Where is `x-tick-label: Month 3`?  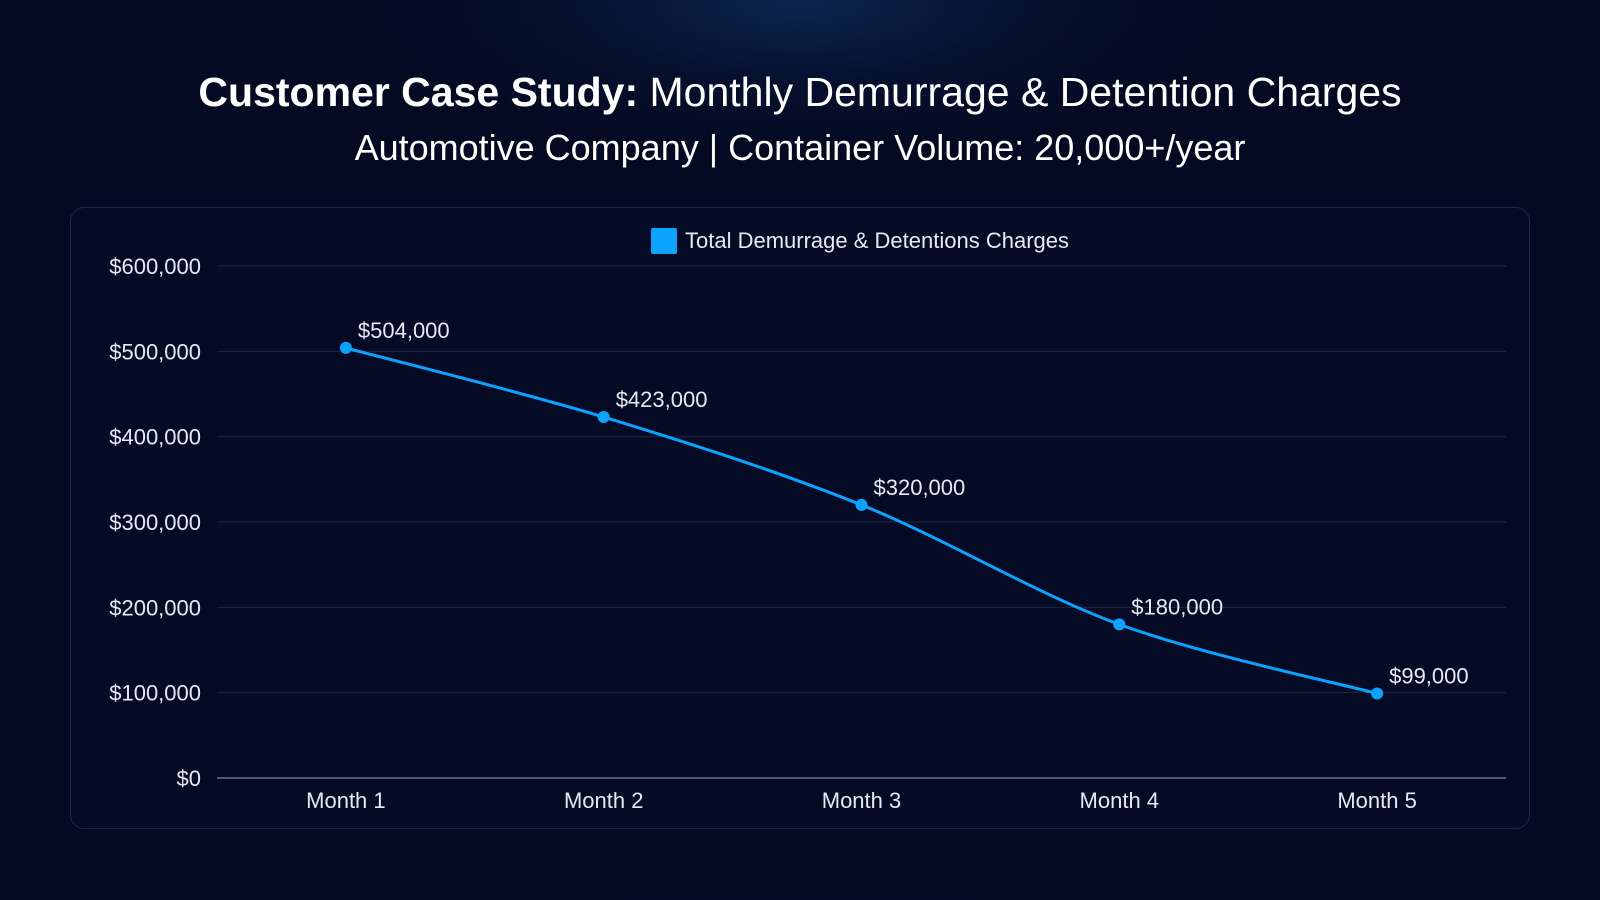 x-tick-label: Month 3 is located at coordinates (862, 800).